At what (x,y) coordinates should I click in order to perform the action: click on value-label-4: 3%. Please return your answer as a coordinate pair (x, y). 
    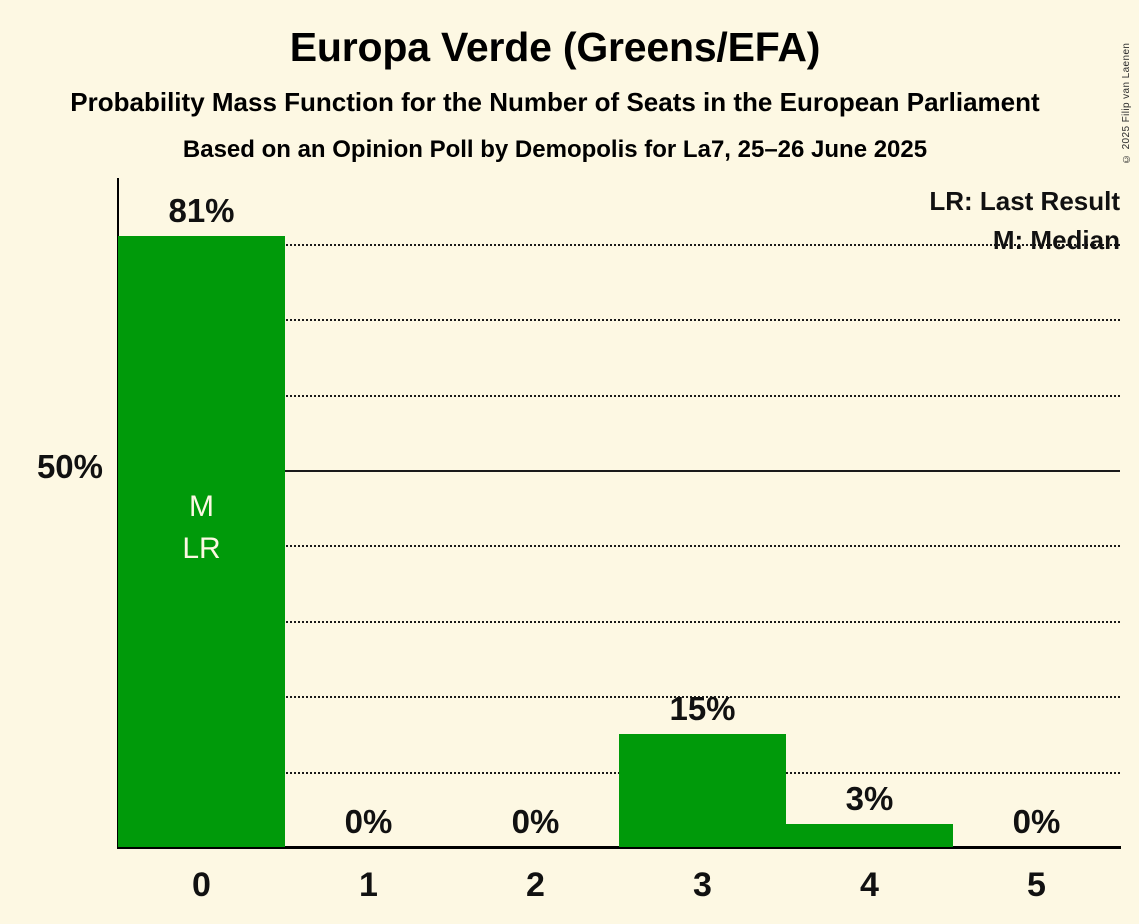
    Looking at the image, I should click on (869, 799).